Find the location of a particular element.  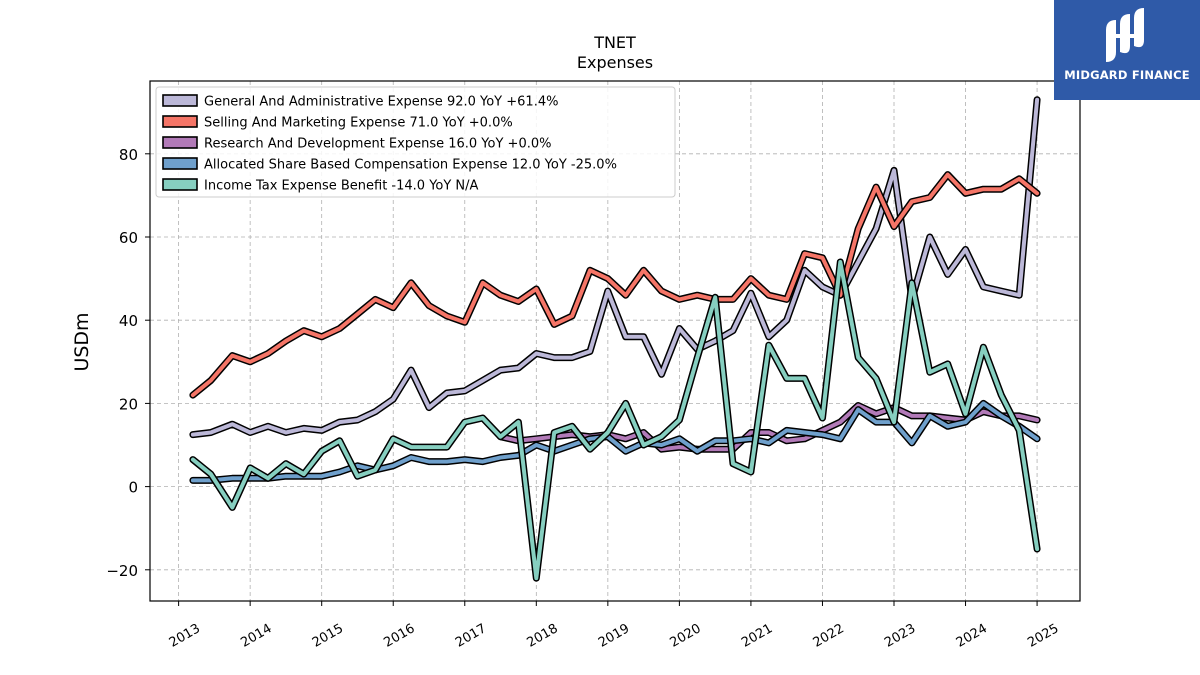

series-line is located at coordinates (615, 442).